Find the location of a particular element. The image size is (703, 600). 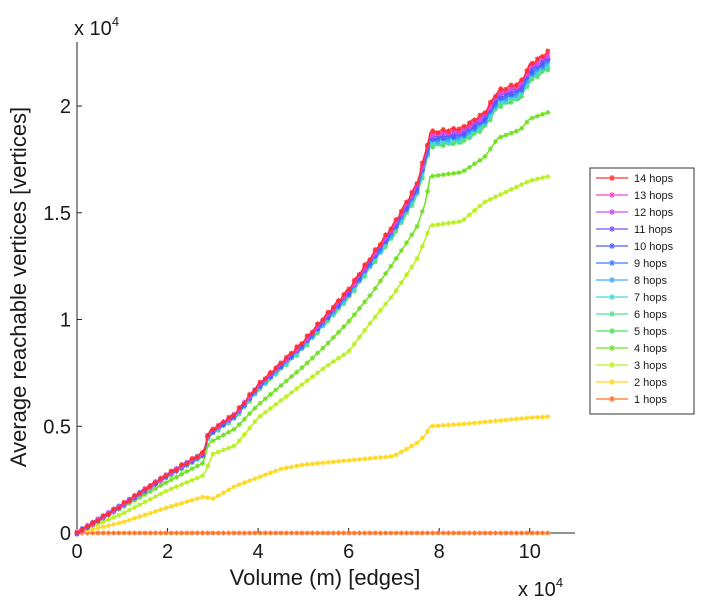

x-tick-label: 6 is located at coordinates (348, 552).